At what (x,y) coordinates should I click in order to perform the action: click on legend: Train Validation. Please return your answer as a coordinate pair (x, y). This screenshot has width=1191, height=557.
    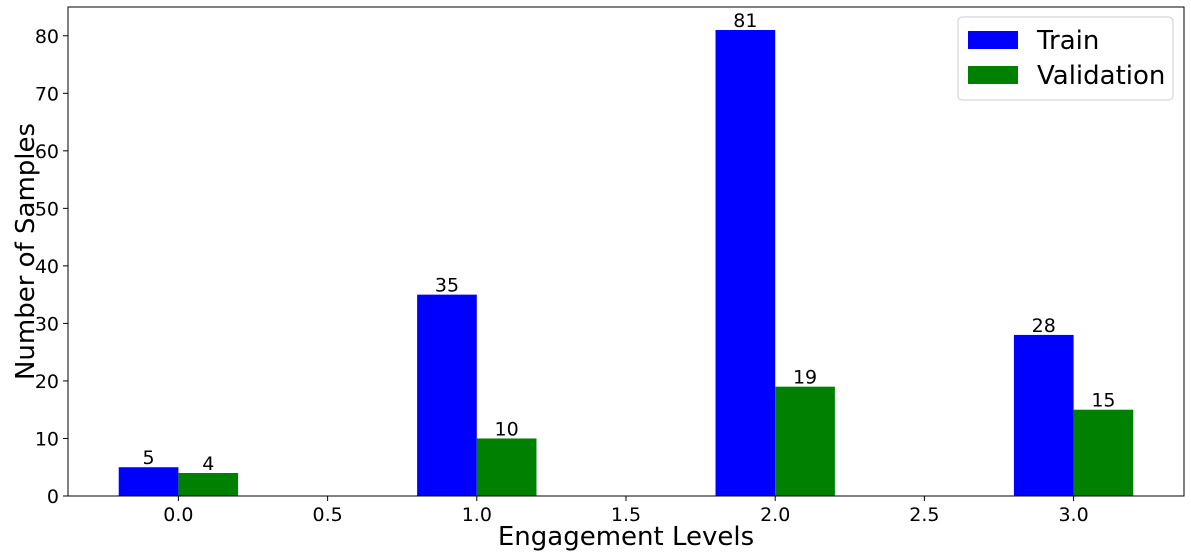
    Looking at the image, I should click on (1065, 58).